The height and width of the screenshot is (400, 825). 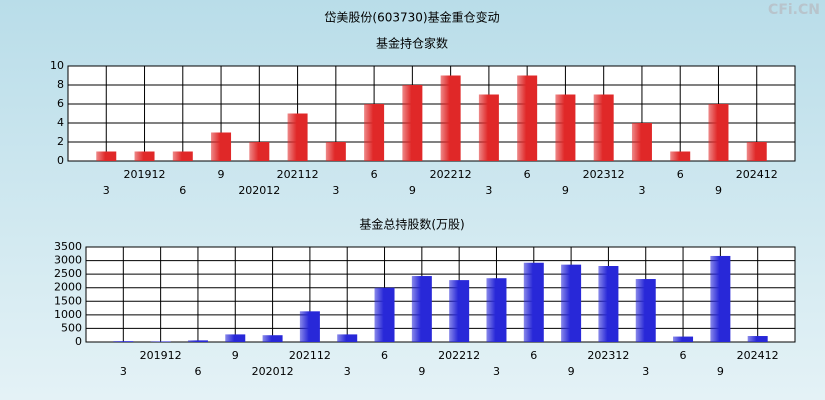 I want to click on y-tick-label: 2500, so click(x=68, y=273).